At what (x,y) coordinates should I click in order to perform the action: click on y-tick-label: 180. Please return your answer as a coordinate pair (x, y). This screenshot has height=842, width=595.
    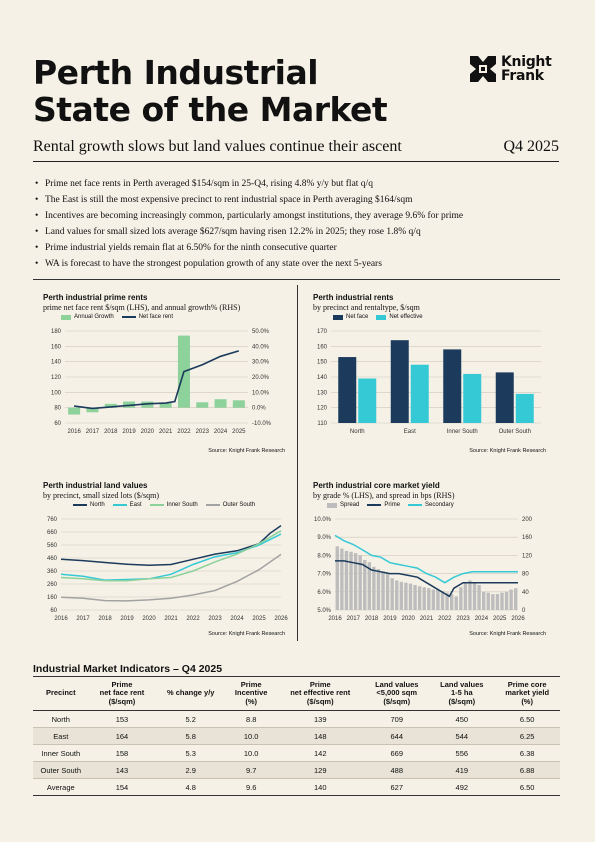
    Looking at the image, I should click on (56, 332).